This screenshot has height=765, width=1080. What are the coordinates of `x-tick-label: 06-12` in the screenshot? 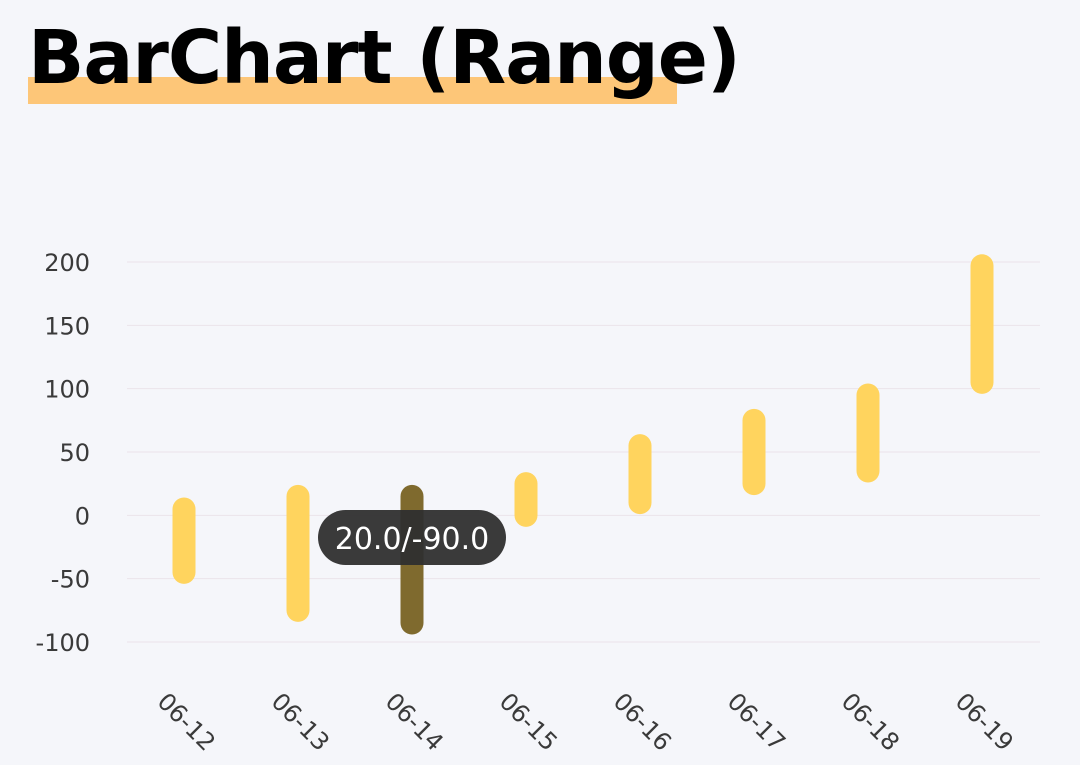 It's located at (186, 721).